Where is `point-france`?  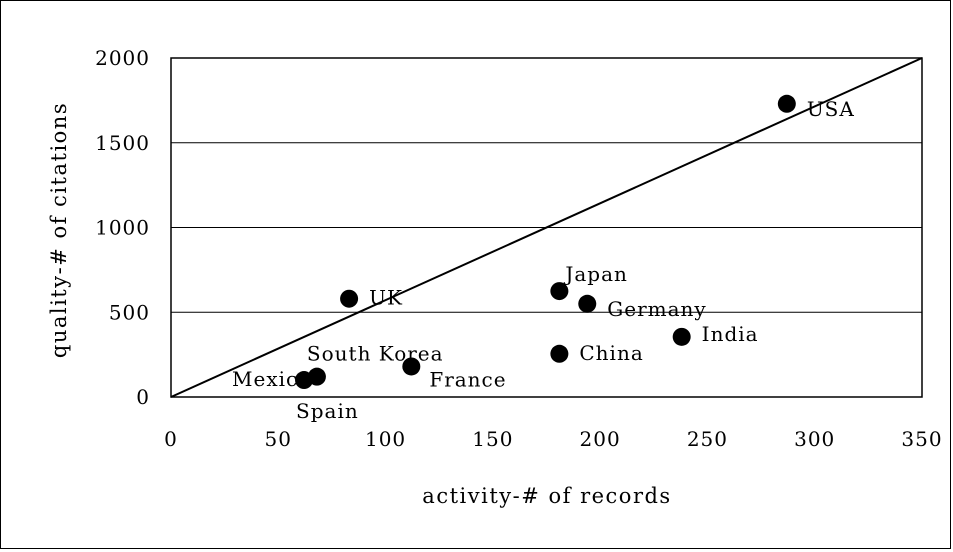
point-france is located at coordinates (411, 366).